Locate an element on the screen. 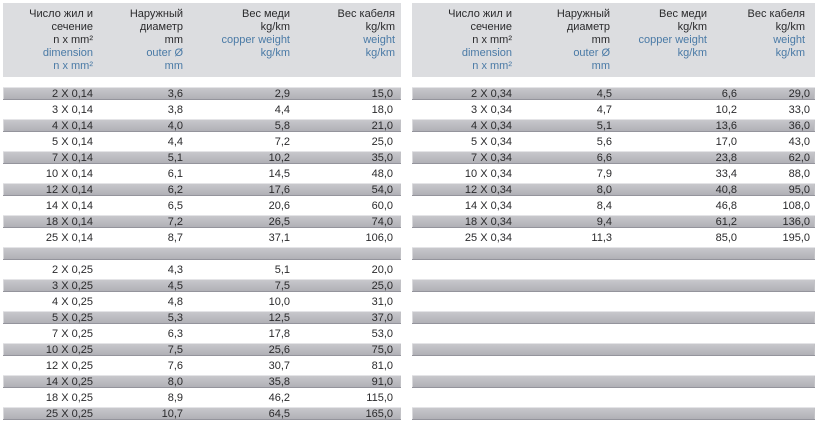 The width and height of the screenshot is (817, 426). table-row: 25 X 0,14 8,7 37,1 106,0 is located at coordinates (202, 238).